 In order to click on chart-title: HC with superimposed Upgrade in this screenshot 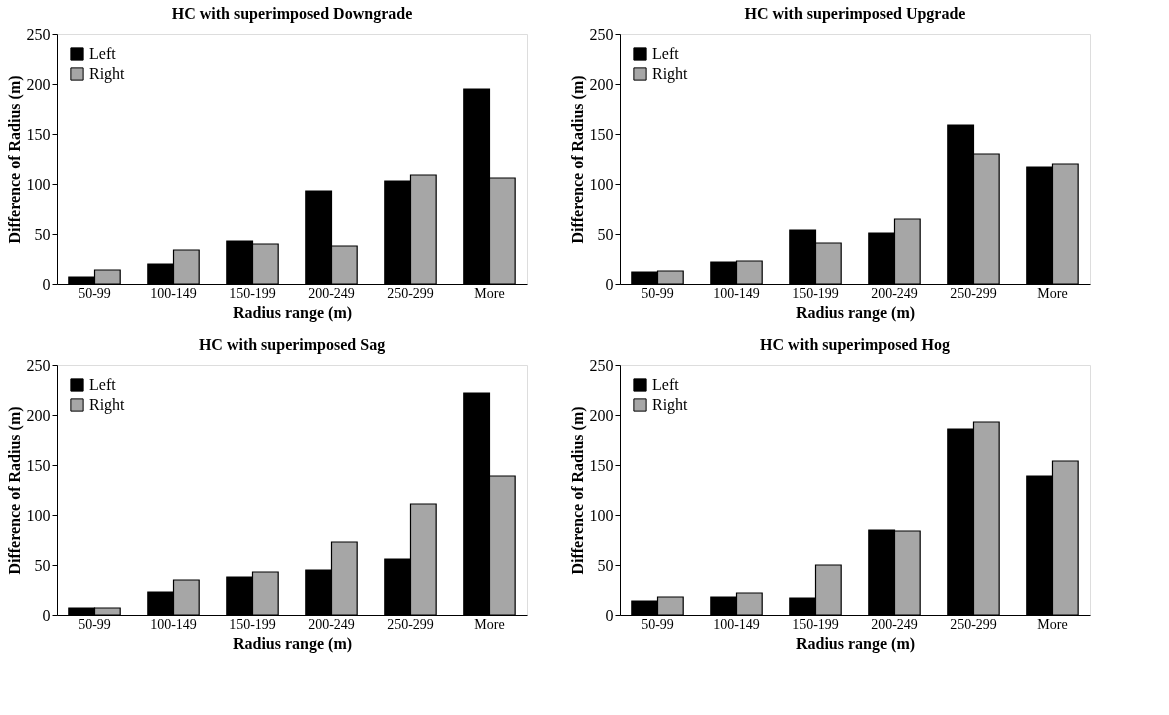, I will do `click(855, 14)`.